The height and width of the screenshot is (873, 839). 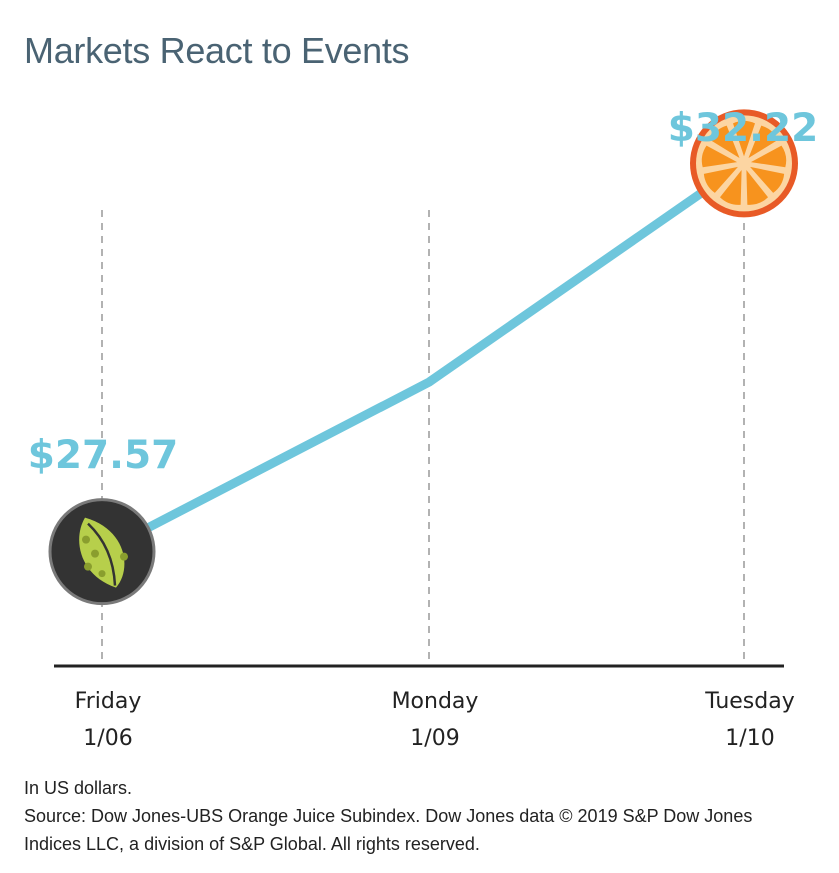 What do you see at coordinates (435, 720) in the screenshot?
I see `x-axis-labels: Friday 1/06 Monday 1/09 Tuesday 1/10` at bounding box center [435, 720].